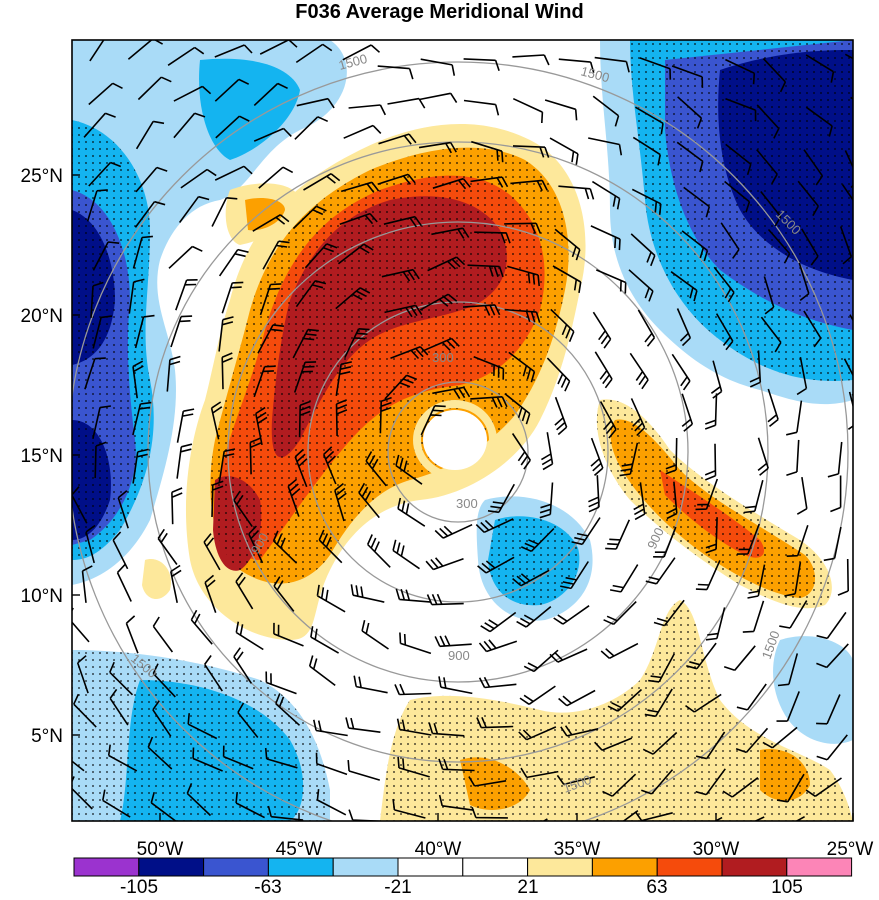 This screenshot has height=900, width=879. I want to click on x-tick-label: 50°W, so click(160, 849).